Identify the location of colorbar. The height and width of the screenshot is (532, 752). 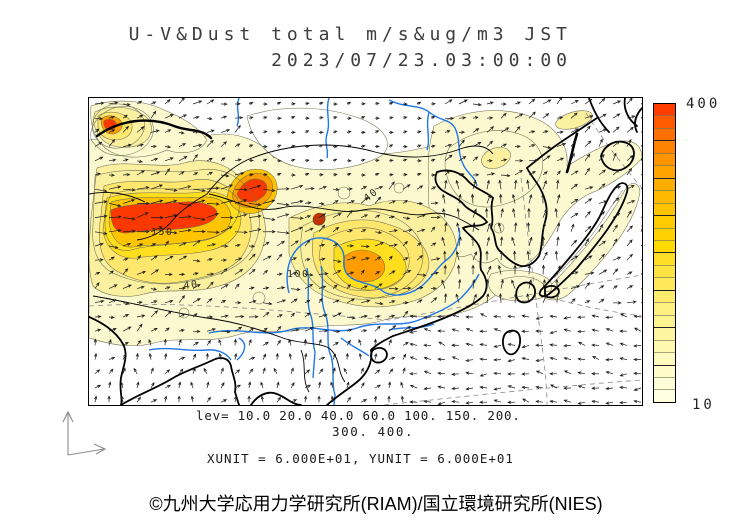
(664, 253).